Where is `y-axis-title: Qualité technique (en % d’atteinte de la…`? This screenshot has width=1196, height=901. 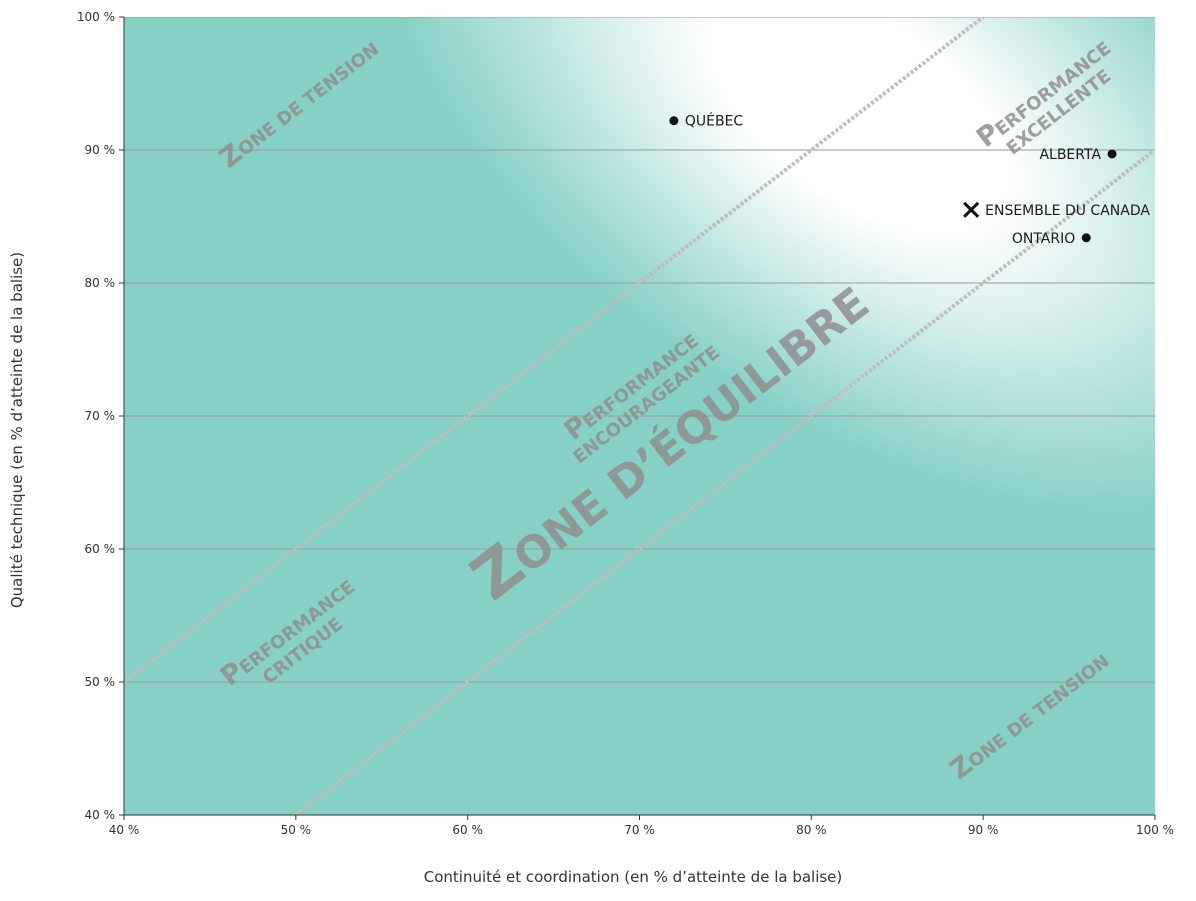
y-axis-title: Qualité technique (en % d’atteinte de la… is located at coordinates (17, 430).